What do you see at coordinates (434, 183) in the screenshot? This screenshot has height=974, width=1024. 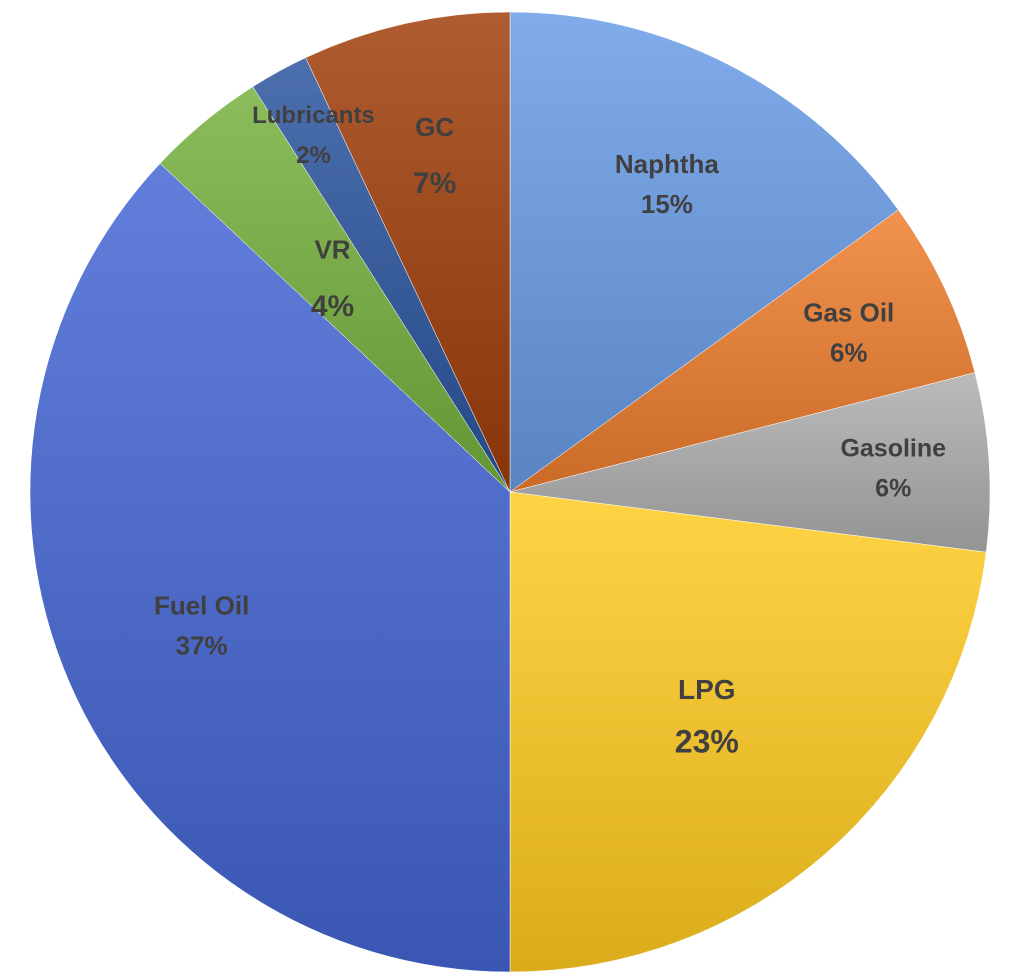 I see `slice-value-gc: 7%` at bounding box center [434, 183].